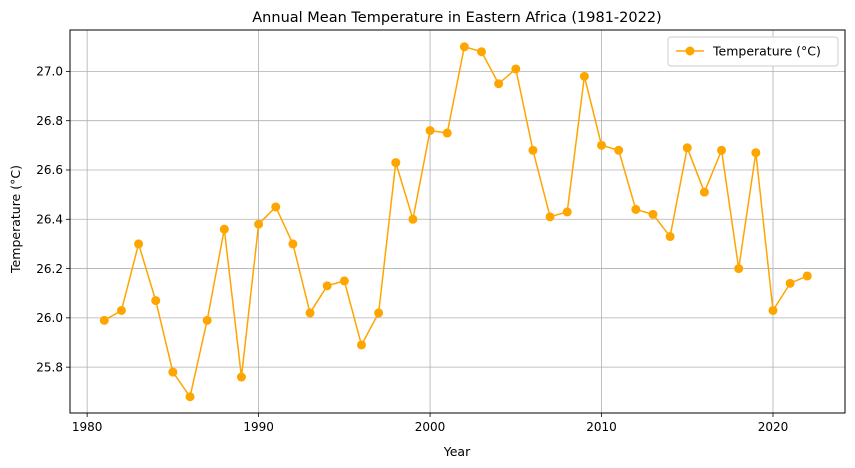  I want to click on legend: Temperature (°C), so click(753, 51).